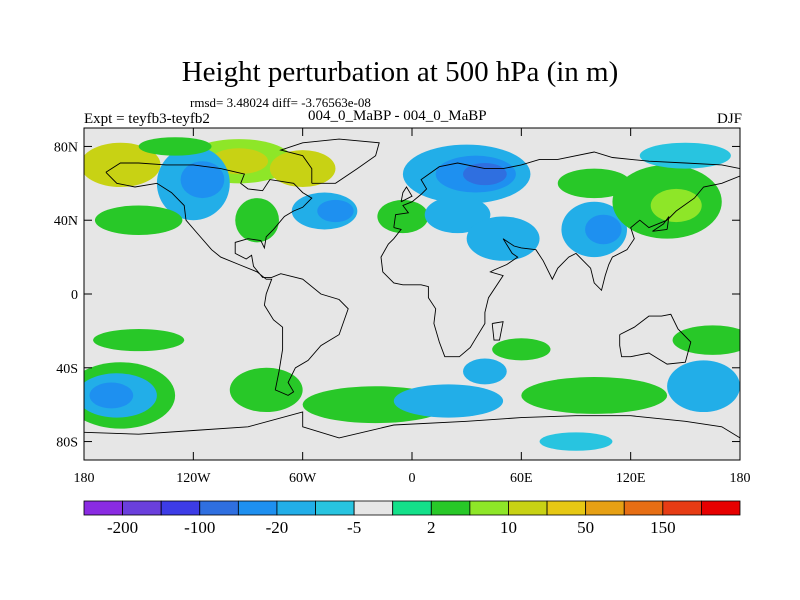 The width and height of the screenshot is (800, 600). Describe the element at coordinates (663, 527) in the screenshot. I see `colorbar-label: 150` at that location.